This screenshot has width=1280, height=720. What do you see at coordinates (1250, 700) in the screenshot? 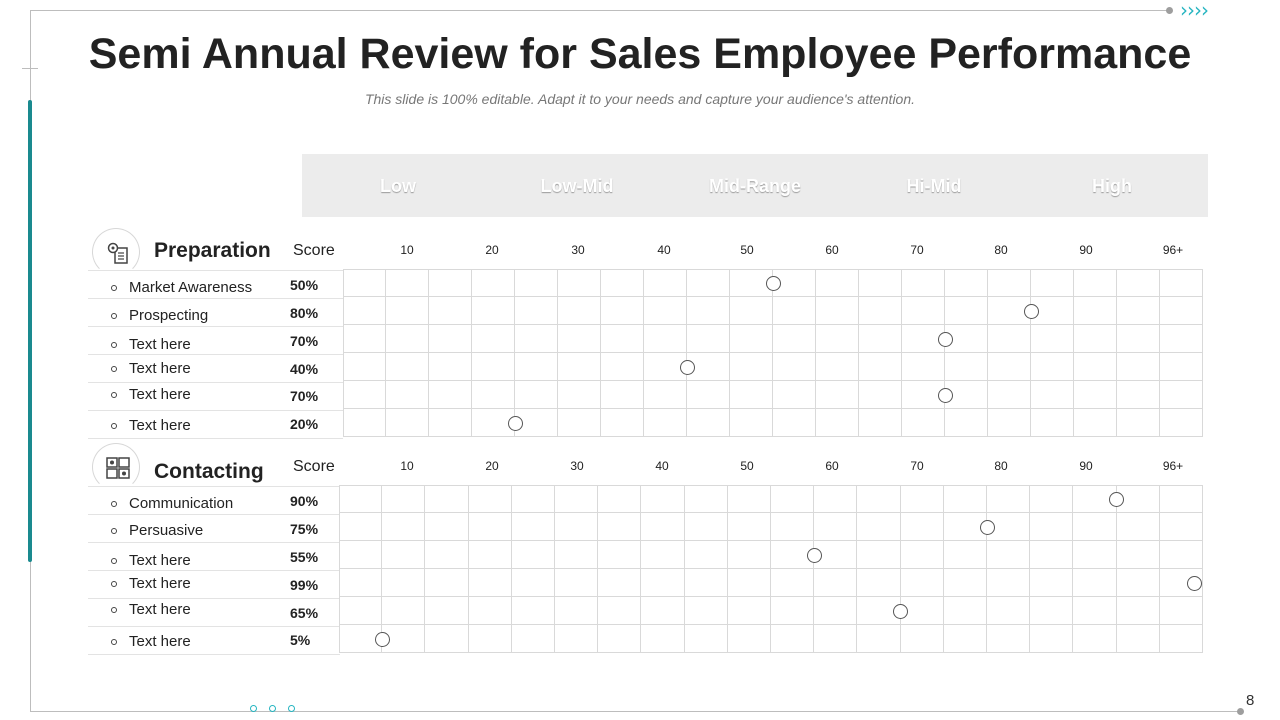
I see `page-number: 8` at bounding box center [1250, 700].